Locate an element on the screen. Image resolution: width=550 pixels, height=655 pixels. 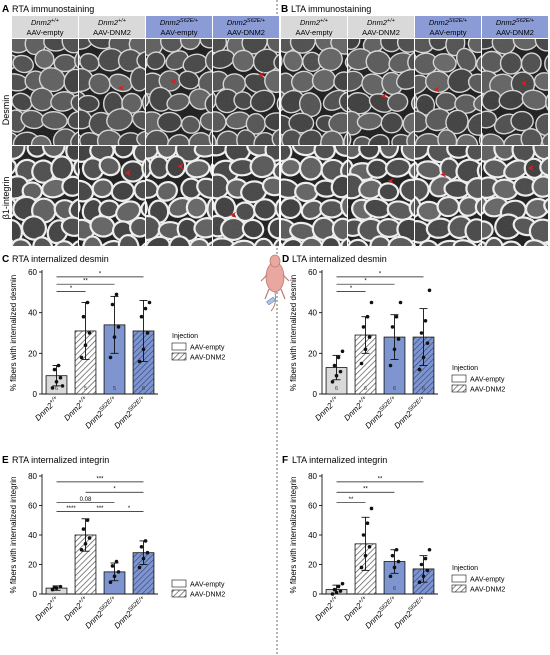
chart-letter: C is located at coordinates (5, 259).